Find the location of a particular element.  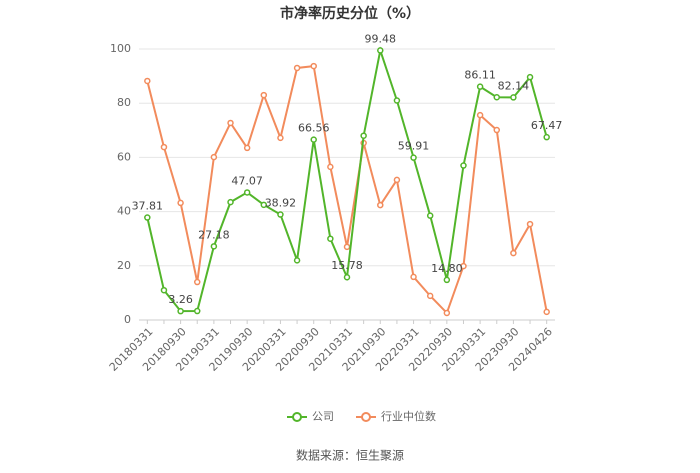

y-tick-label: 60 is located at coordinates (124, 156).